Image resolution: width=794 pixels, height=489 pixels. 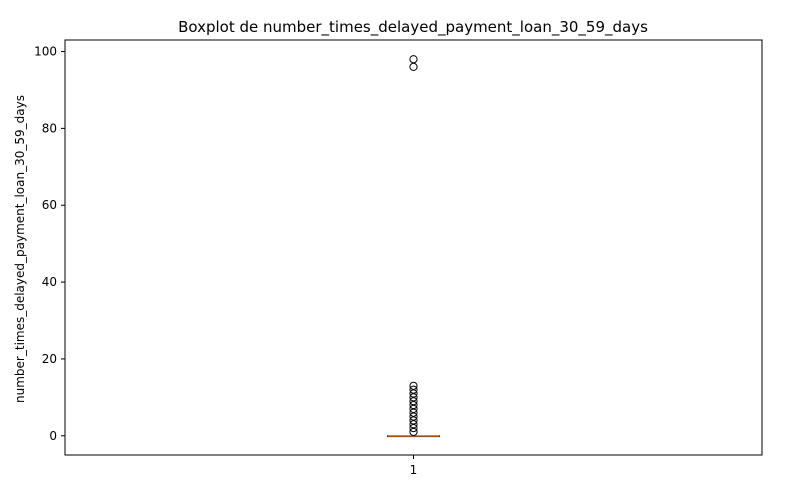 I want to click on x-axis: 1, so click(x=414, y=466).